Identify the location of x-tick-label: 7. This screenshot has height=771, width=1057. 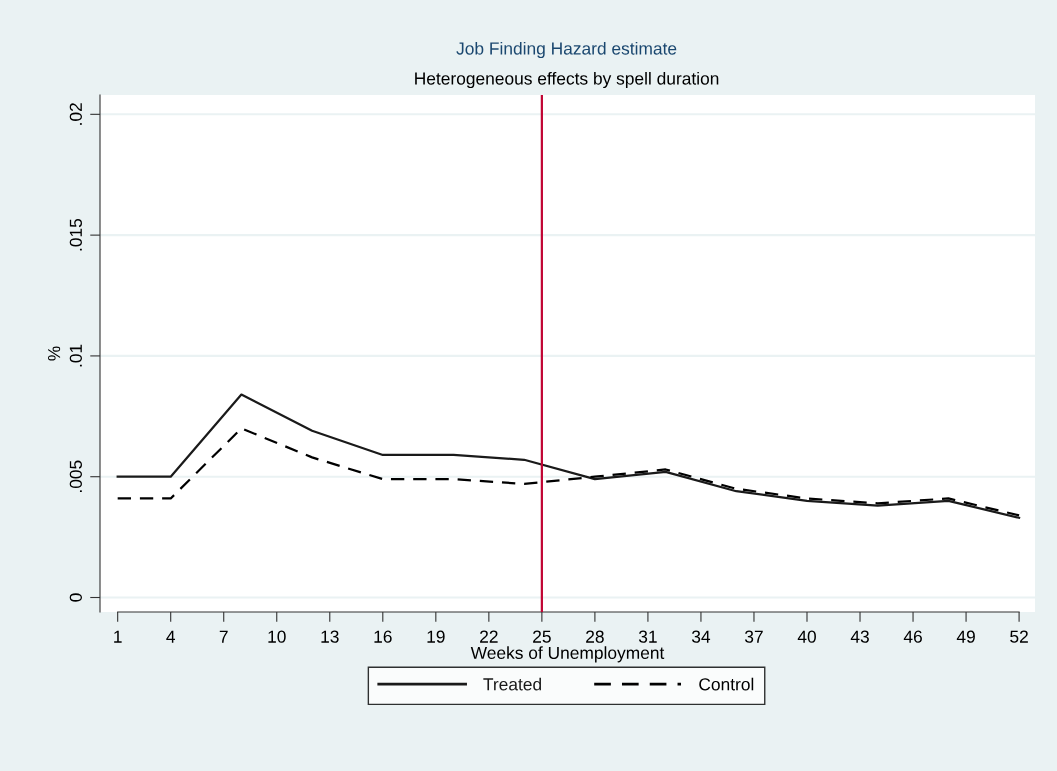
(223, 636).